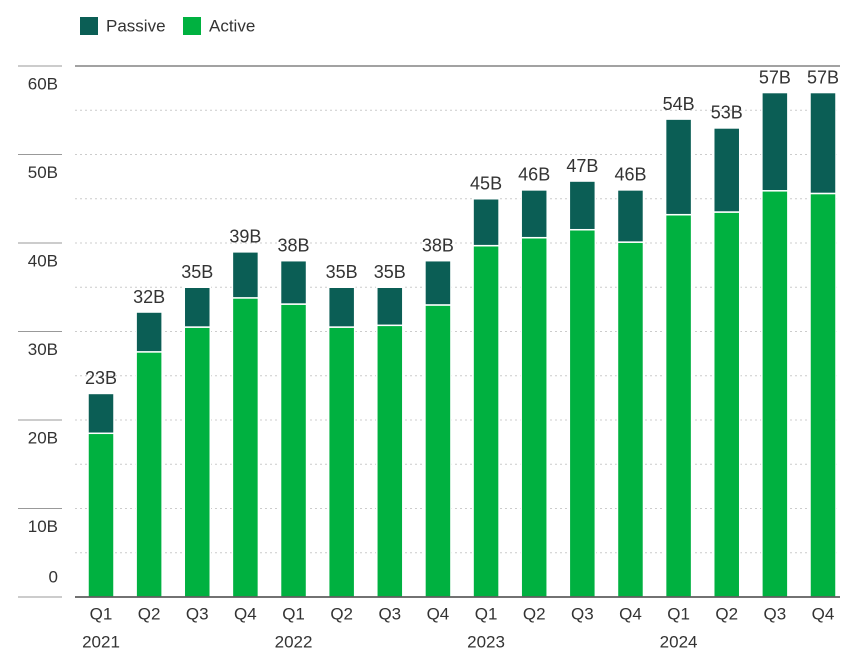 The width and height of the screenshot is (858, 664). Describe the element at coordinates (43, 83) in the screenshot. I see `y-tick-label: 60B` at that location.